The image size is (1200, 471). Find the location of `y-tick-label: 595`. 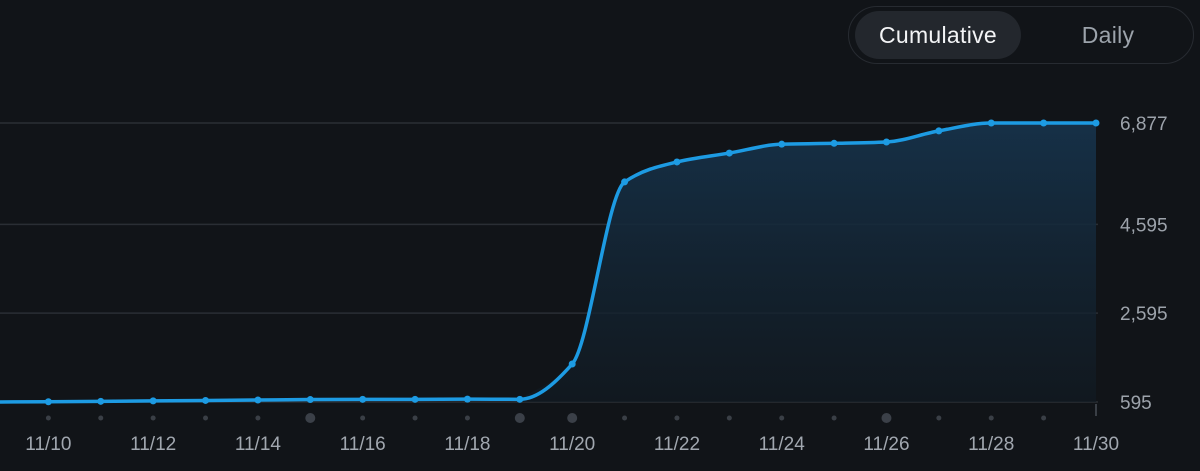

y-tick-label: 595 is located at coordinates (1136, 403).